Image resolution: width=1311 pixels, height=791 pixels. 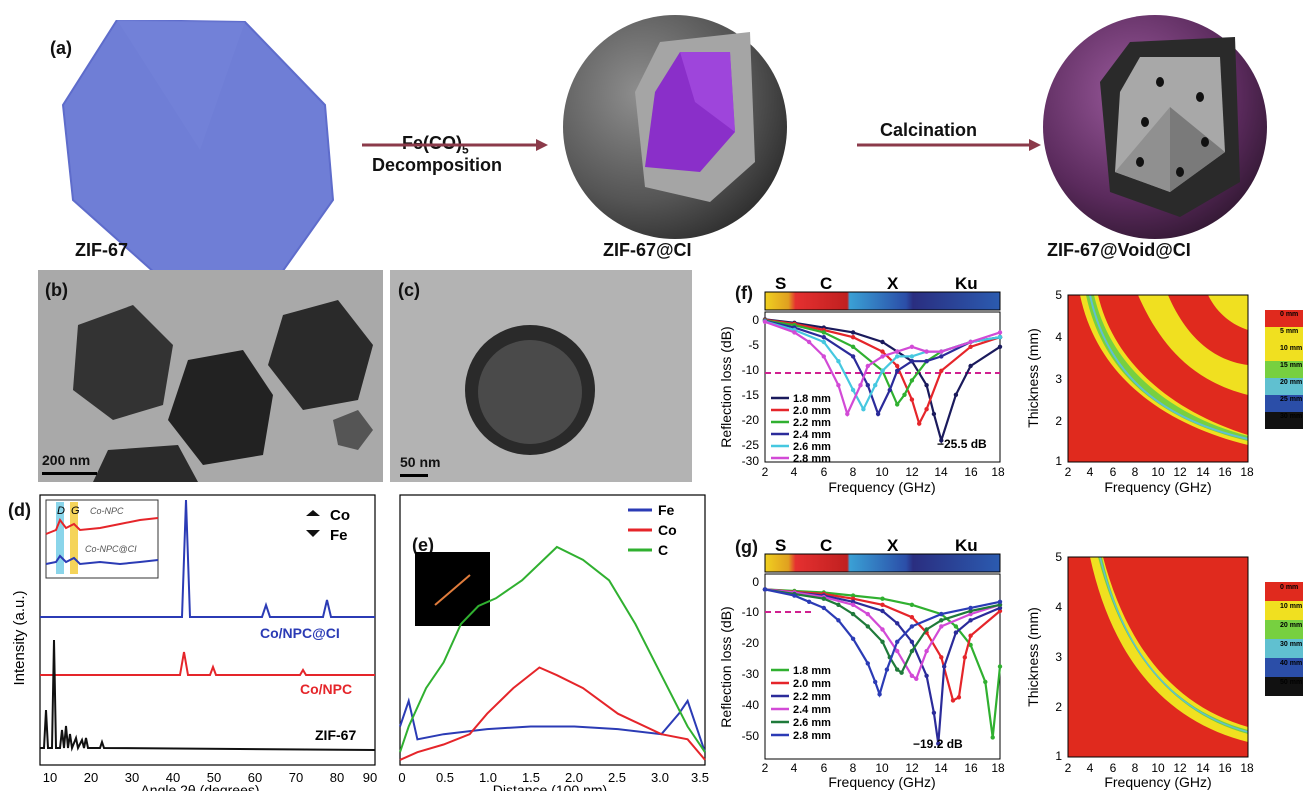 I want to click on arrow2-top-label: Calcination, so click(x=929, y=130).